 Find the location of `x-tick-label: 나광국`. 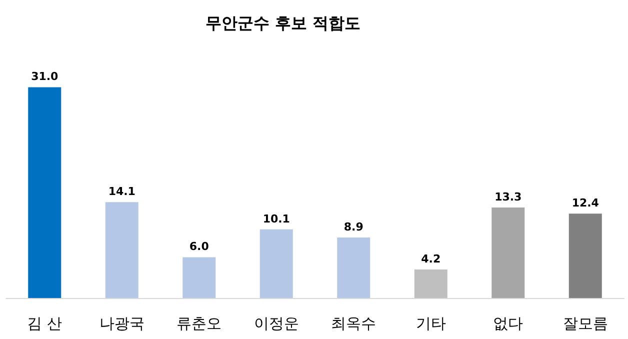

x-tick-label: 나광국 is located at coordinates (121, 323).